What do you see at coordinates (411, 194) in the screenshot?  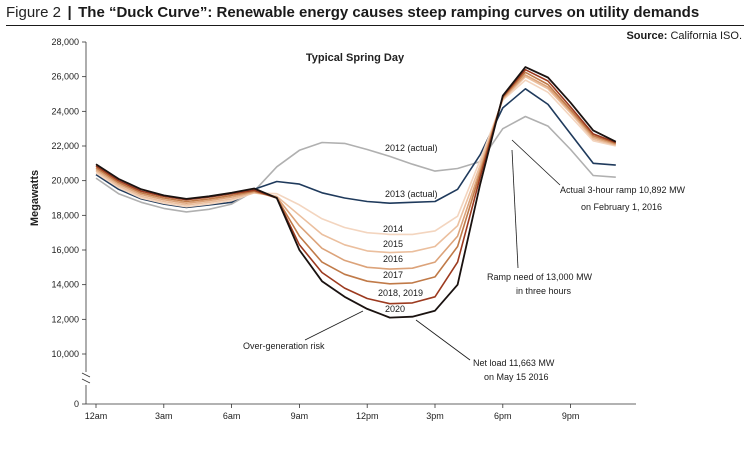 I see `series-label: 2013 (actual)` at bounding box center [411, 194].